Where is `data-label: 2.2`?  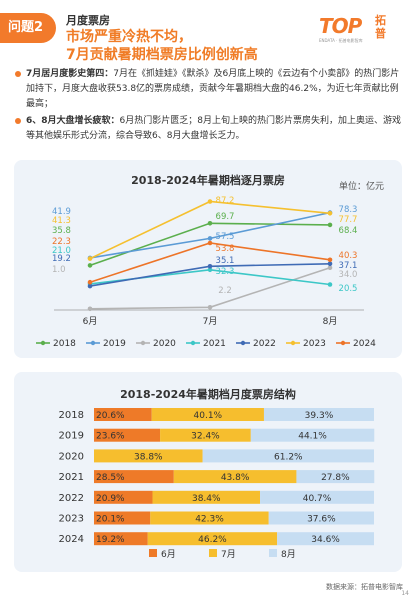
data-label: 2.2 is located at coordinates (225, 291).